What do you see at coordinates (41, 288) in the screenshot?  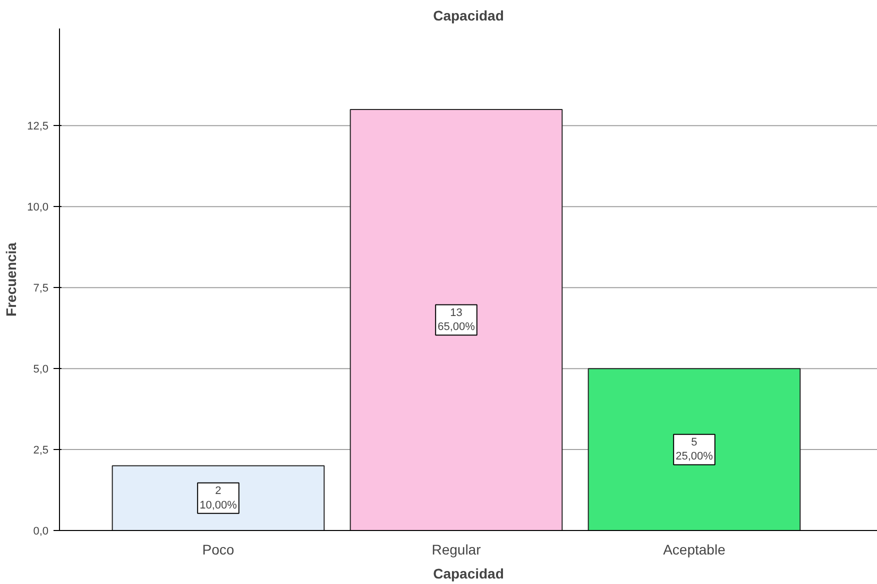 I see `y-tick-label: 7,5` at bounding box center [41, 288].